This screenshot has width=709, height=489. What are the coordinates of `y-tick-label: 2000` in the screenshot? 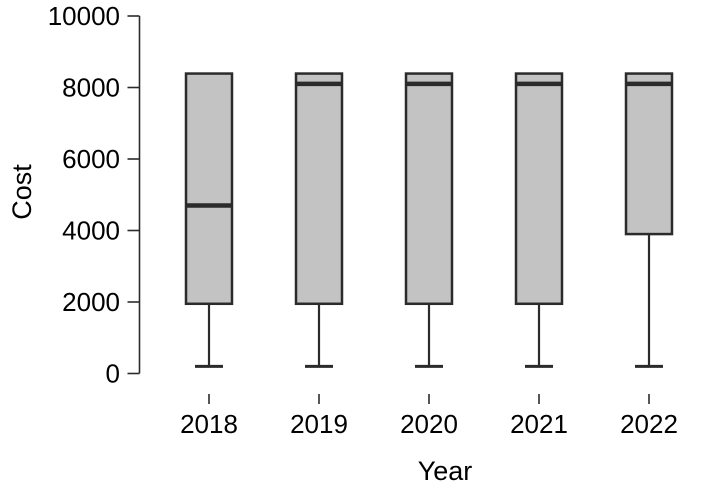 It's located at (91, 302).